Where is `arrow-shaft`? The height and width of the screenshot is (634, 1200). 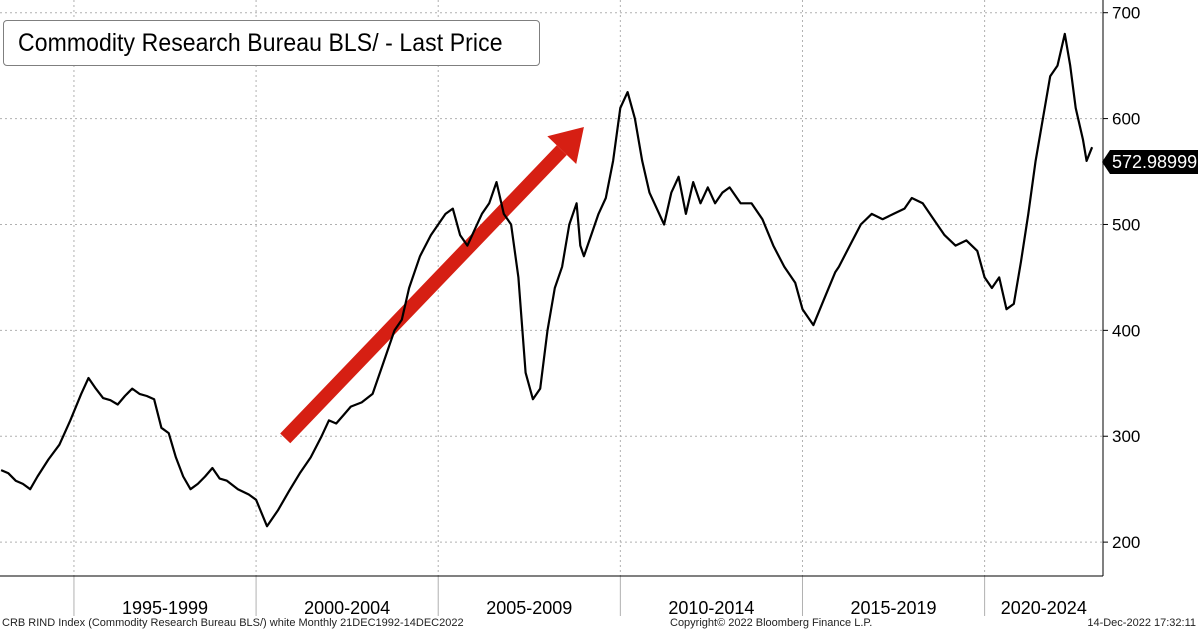 arrow-shaft is located at coordinates (423, 294).